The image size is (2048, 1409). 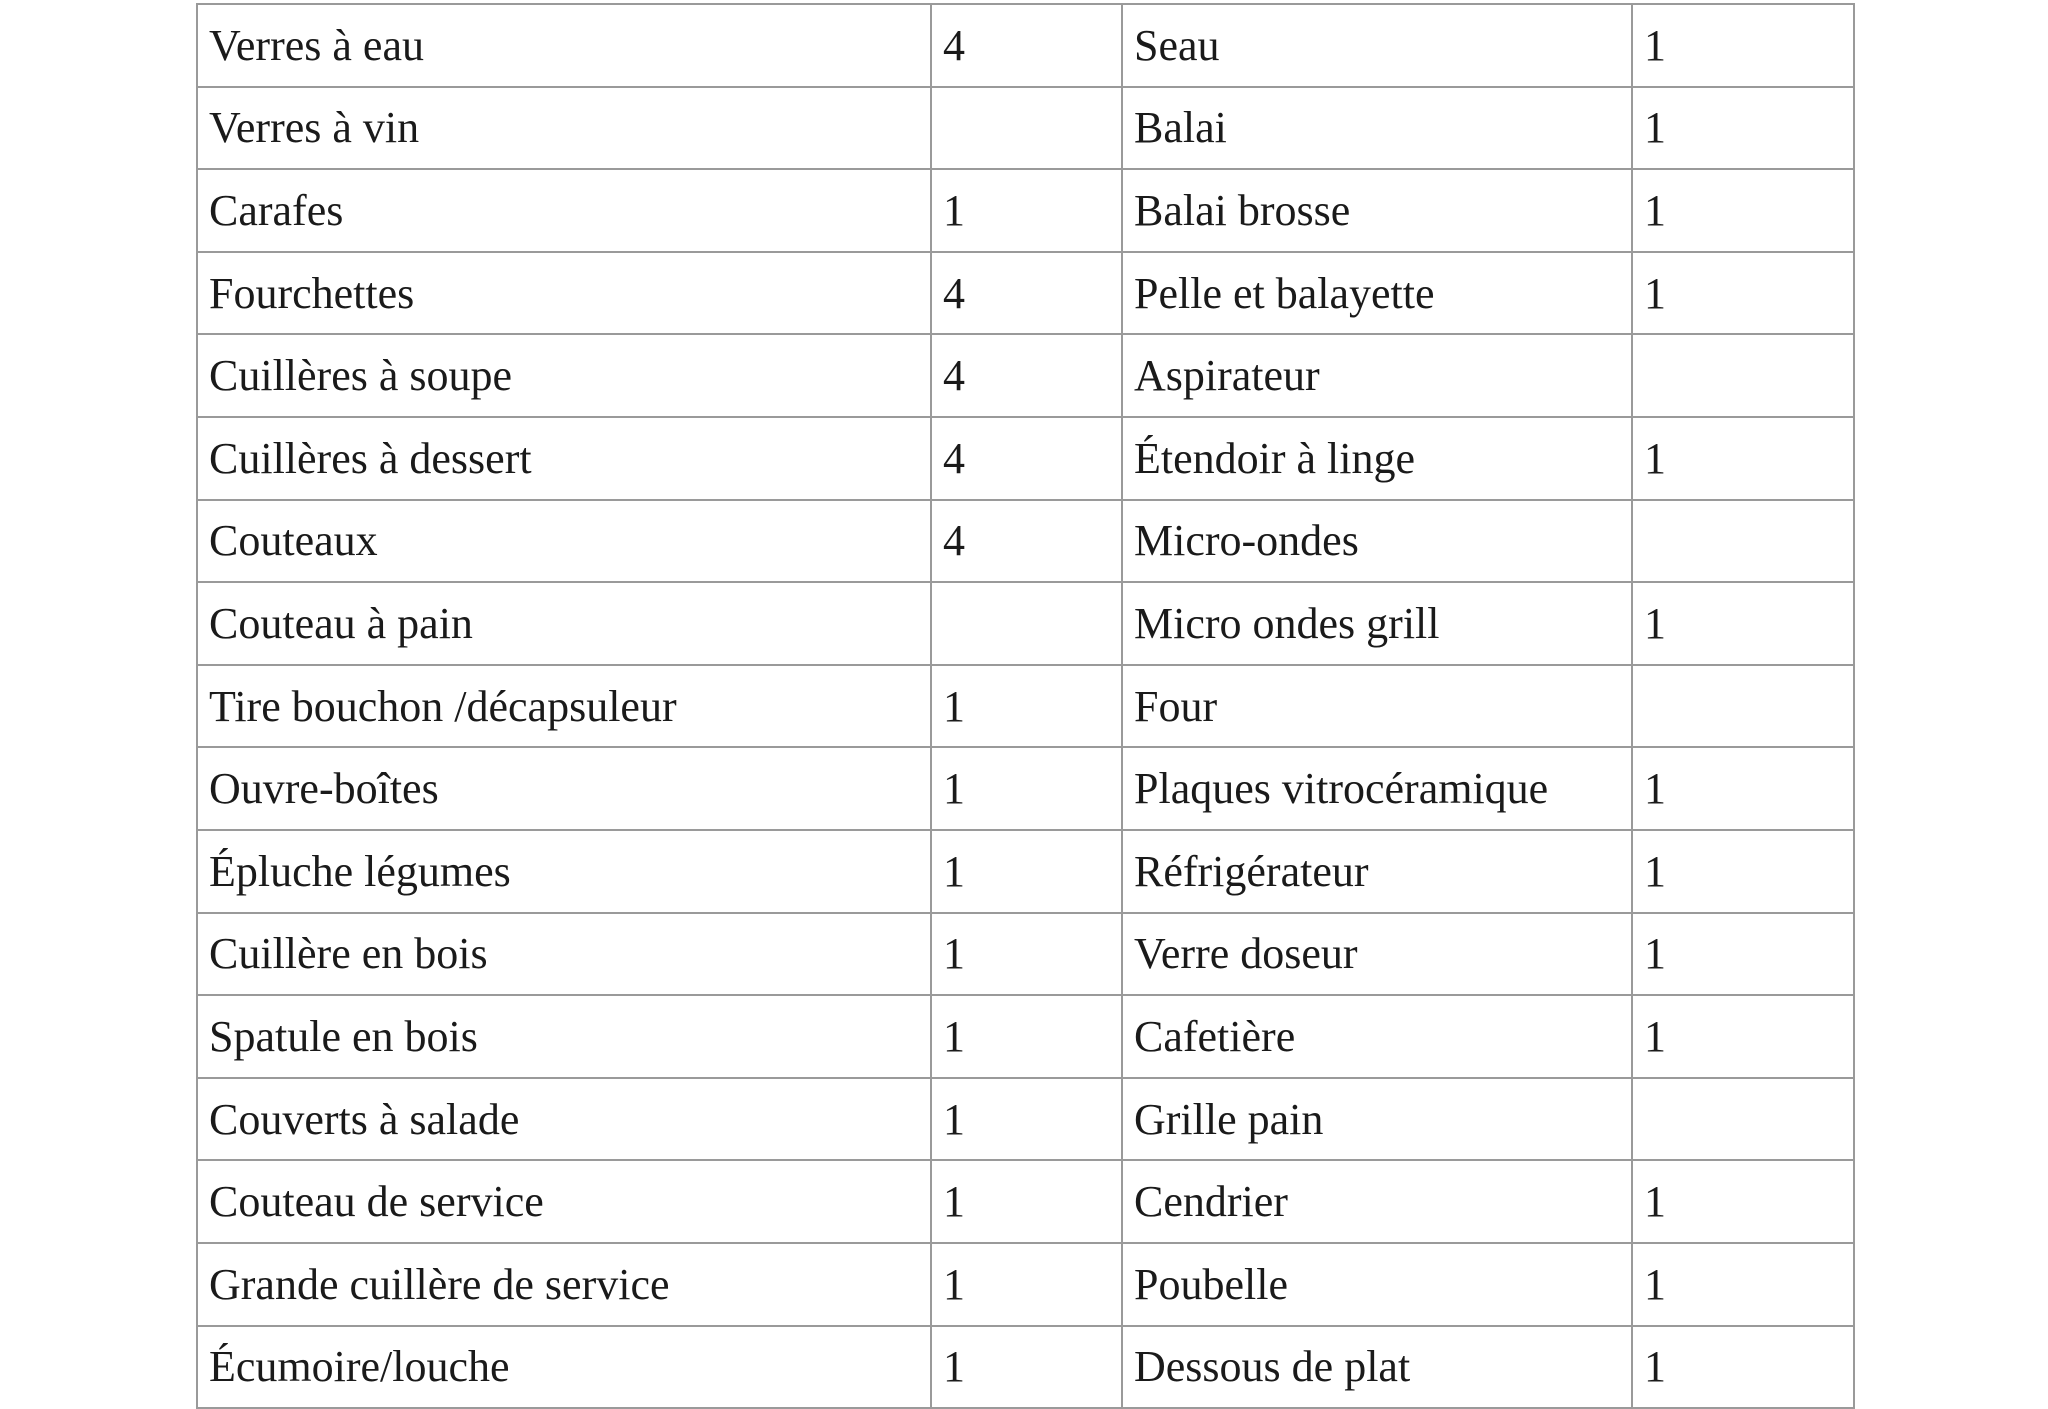 I want to click on table-row: Cuillères à dessert 4 Étendoir à linge 1, so click(x=1025, y=458).